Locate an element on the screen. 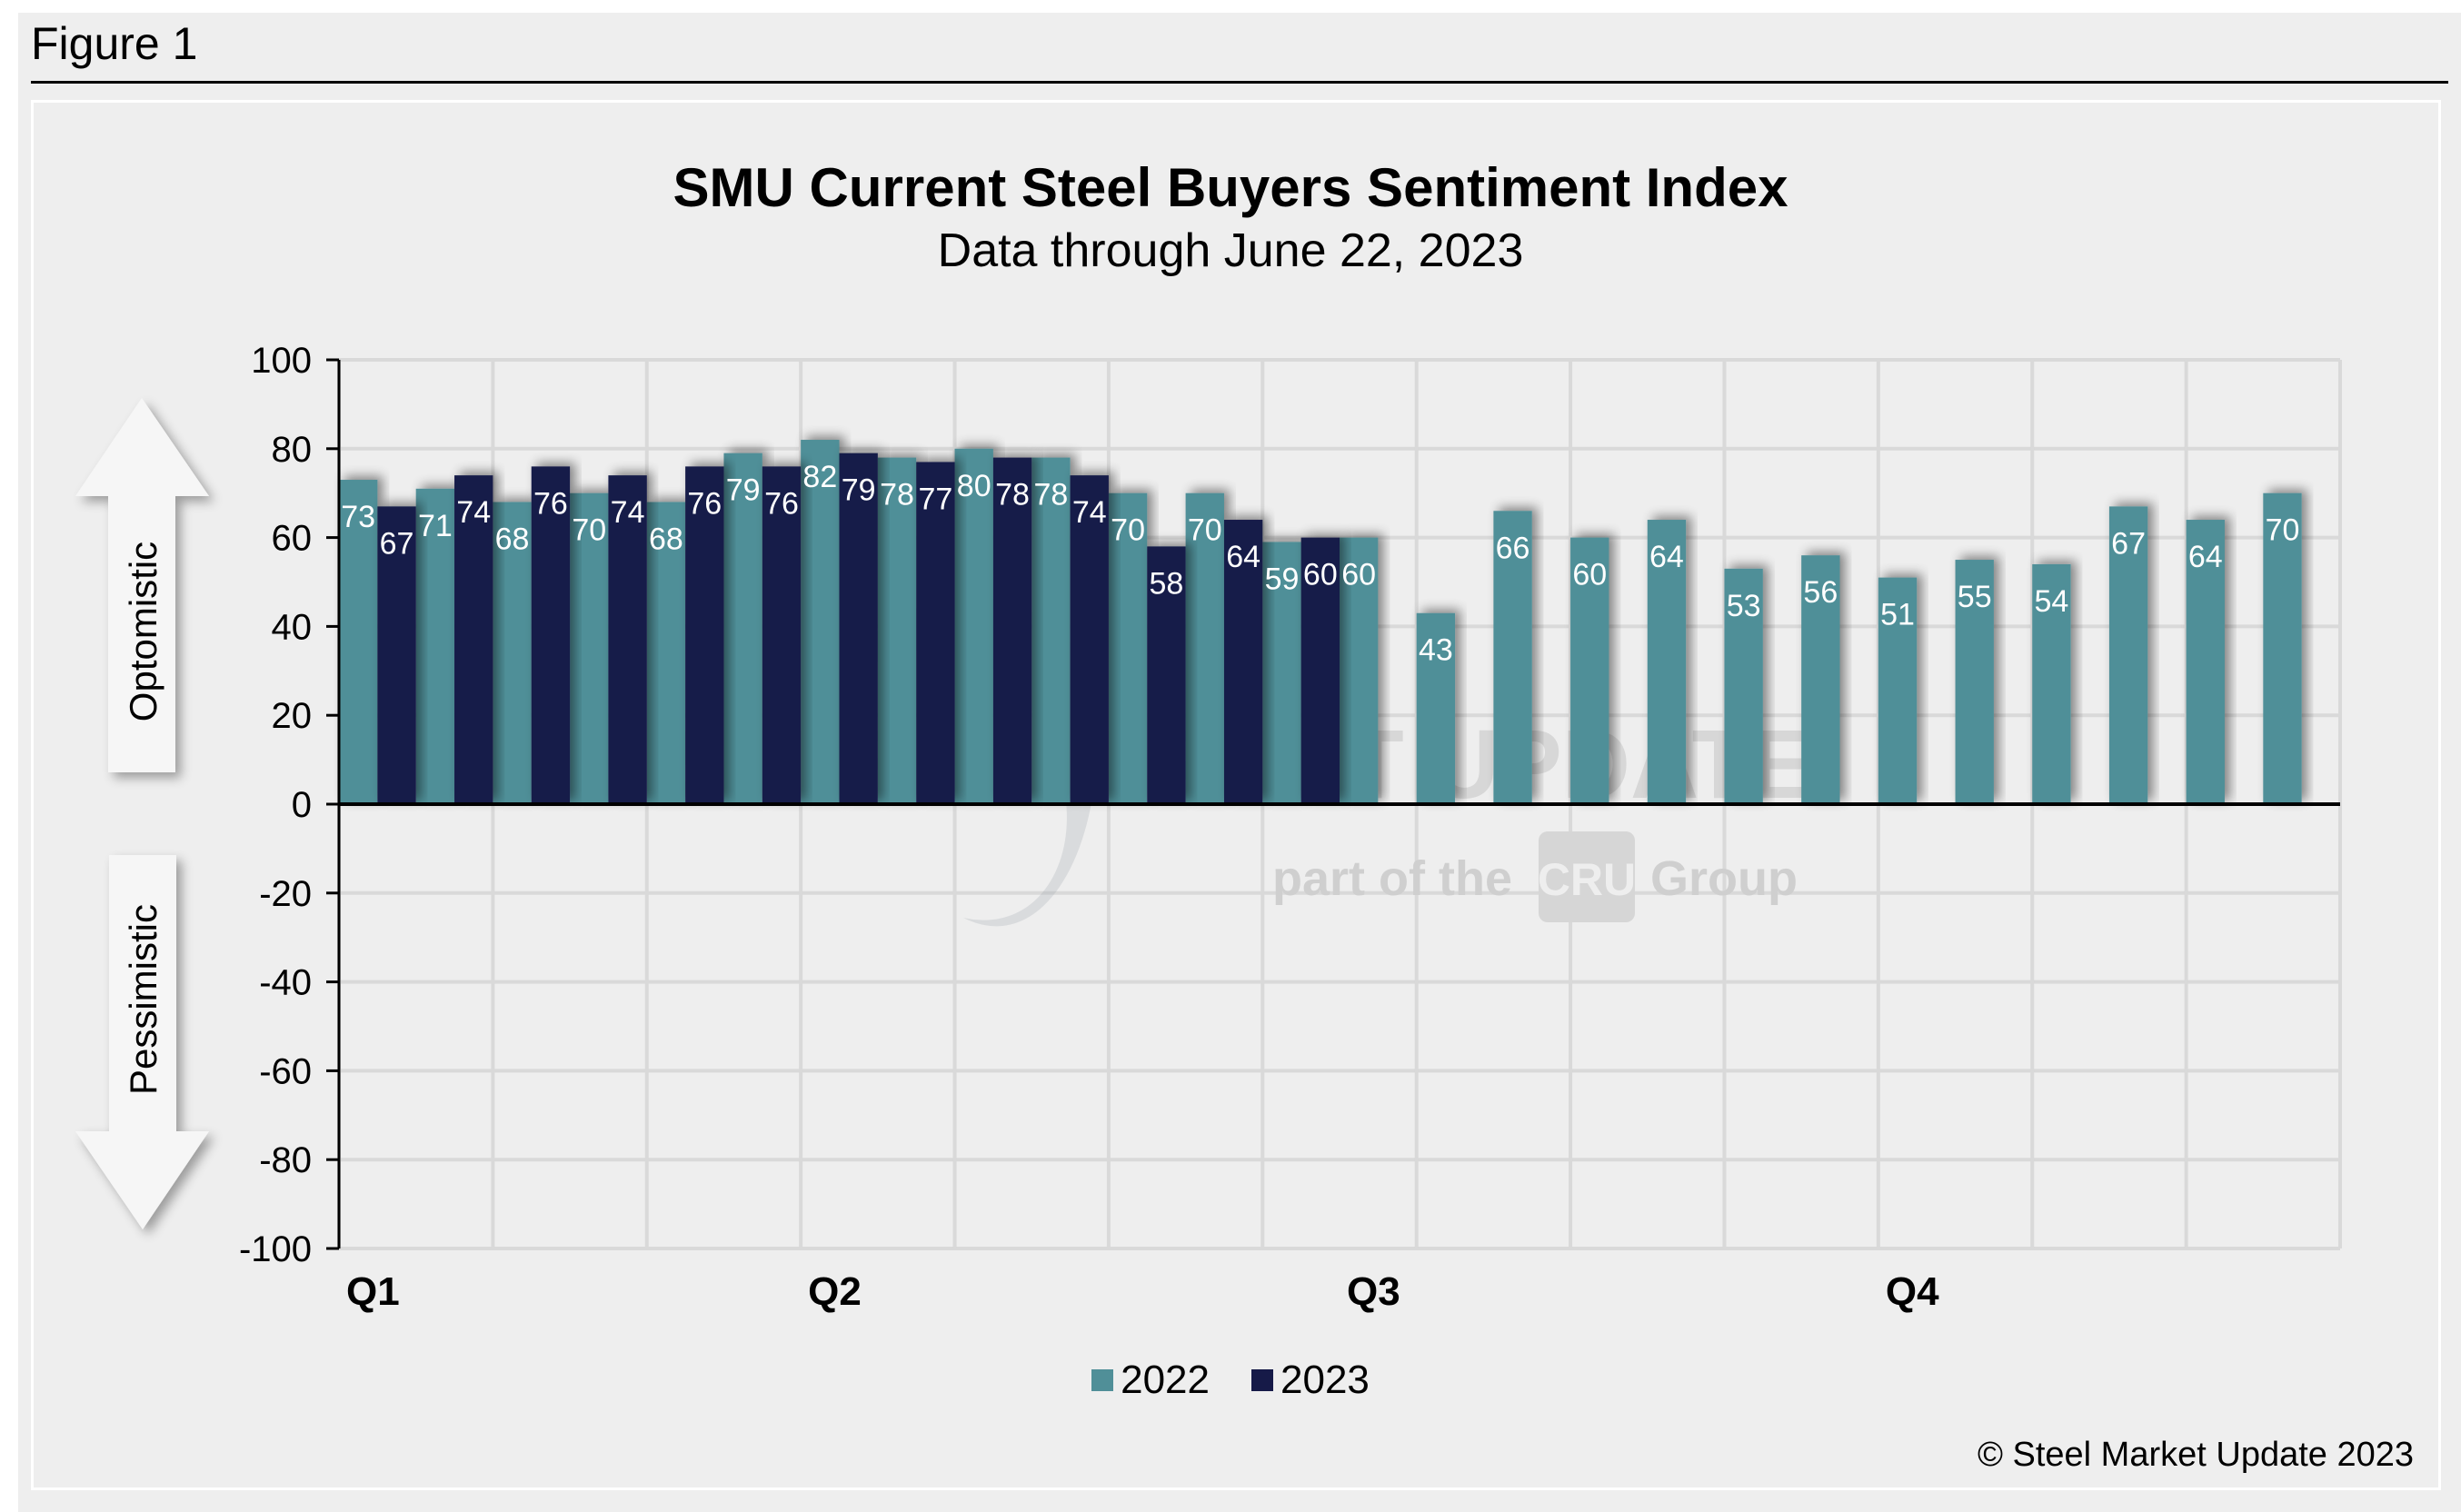 The height and width of the screenshot is (1512, 2461). data-label-2022: 73 is located at coordinates (358, 517).